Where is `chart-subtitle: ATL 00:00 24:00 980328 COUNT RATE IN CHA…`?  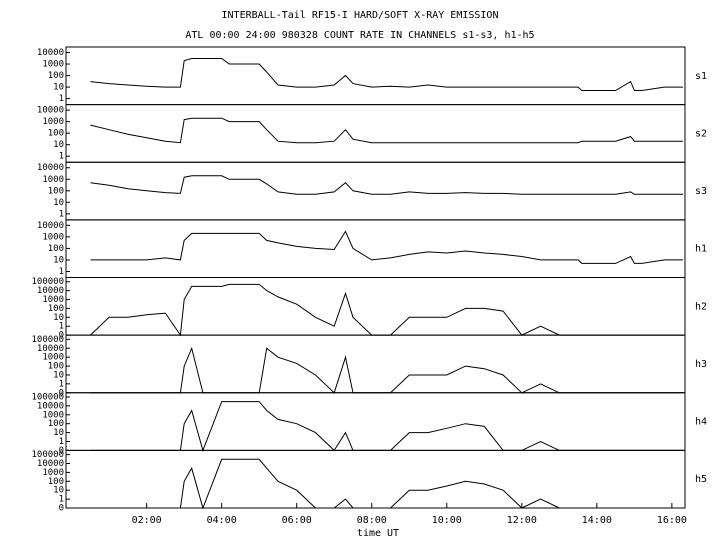 chart-subtitle: ATL 00:00 24:00 980328 COUNT RATE IN CHA… is located at coordinates (359, 35).